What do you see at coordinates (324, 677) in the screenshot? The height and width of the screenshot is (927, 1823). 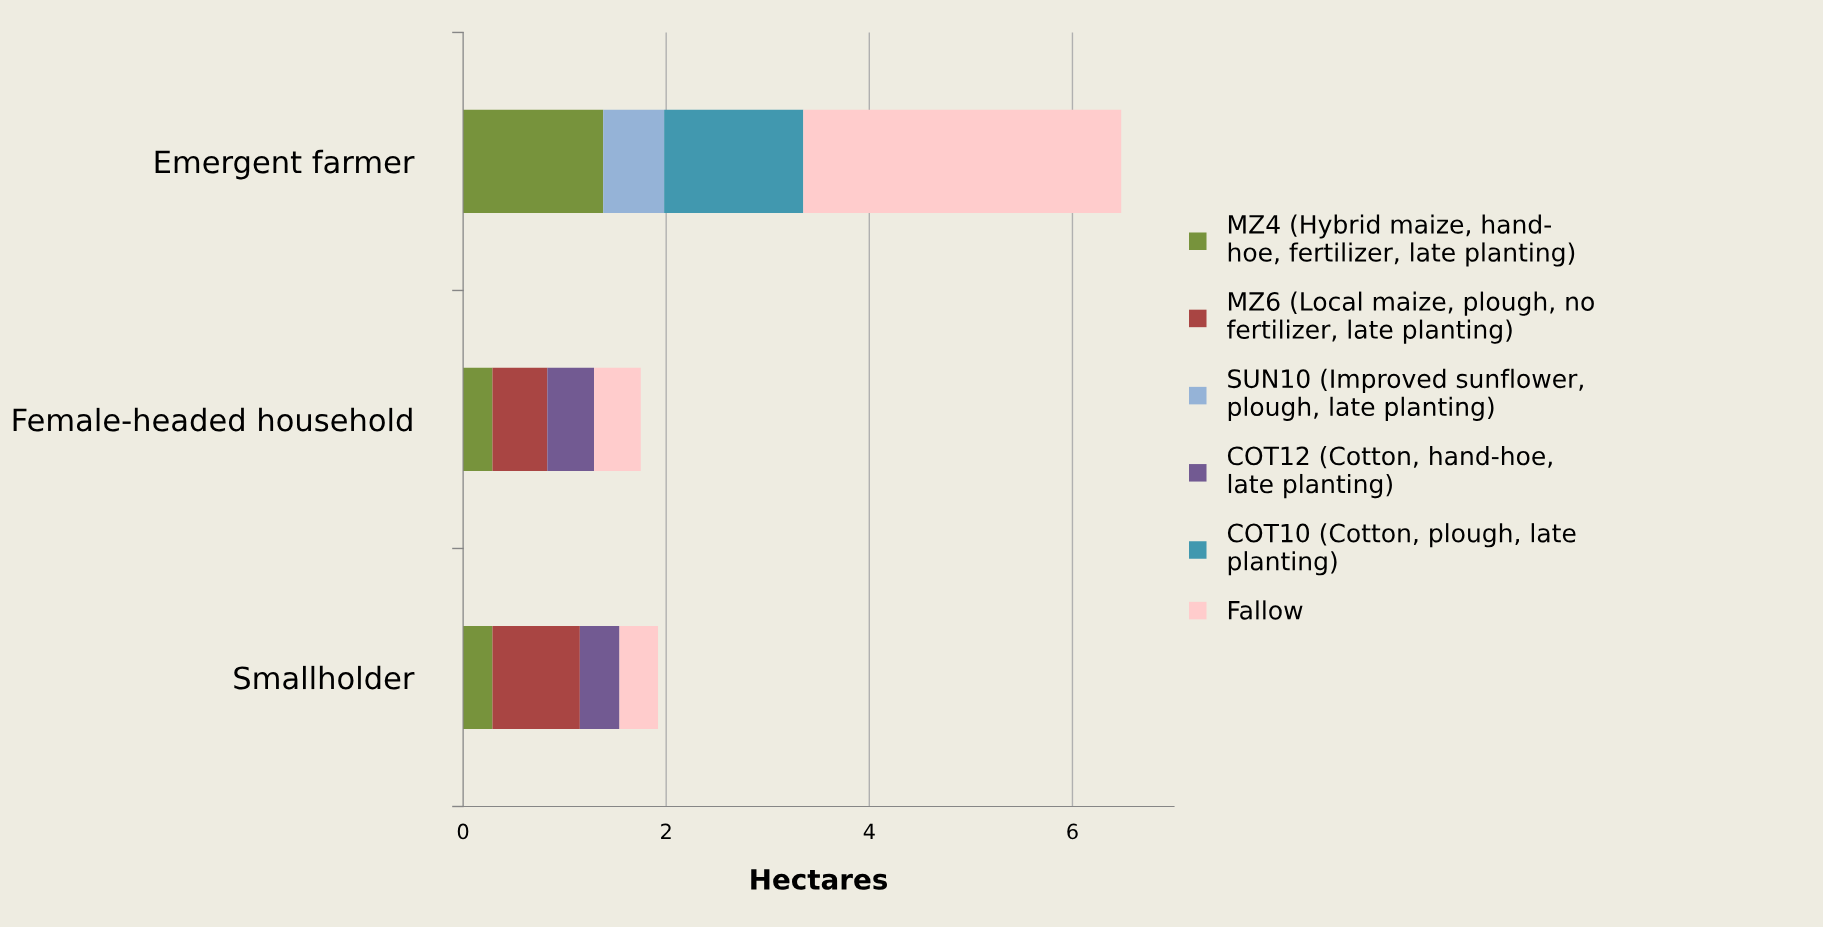 I see `y-tick-label: Smallholder` at bounding box center [324, 677].